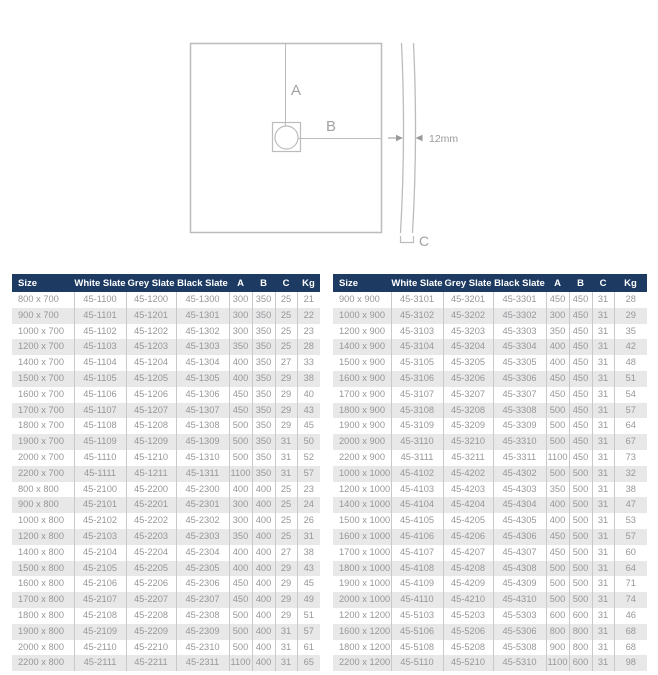 This screenshot has width=658, height=675. I want to click on weight-kg-cell: 50, so click(308, 442).